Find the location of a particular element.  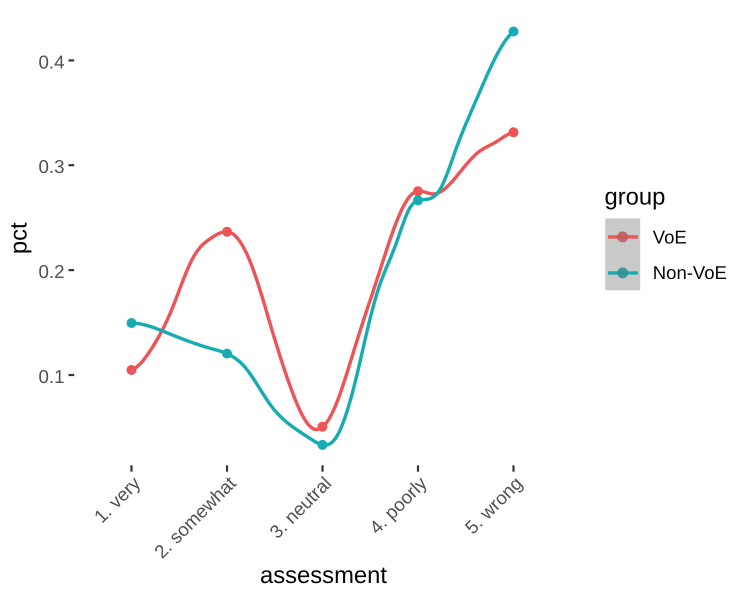

svg-text: 0.2 is located at coordinates (52, 271).